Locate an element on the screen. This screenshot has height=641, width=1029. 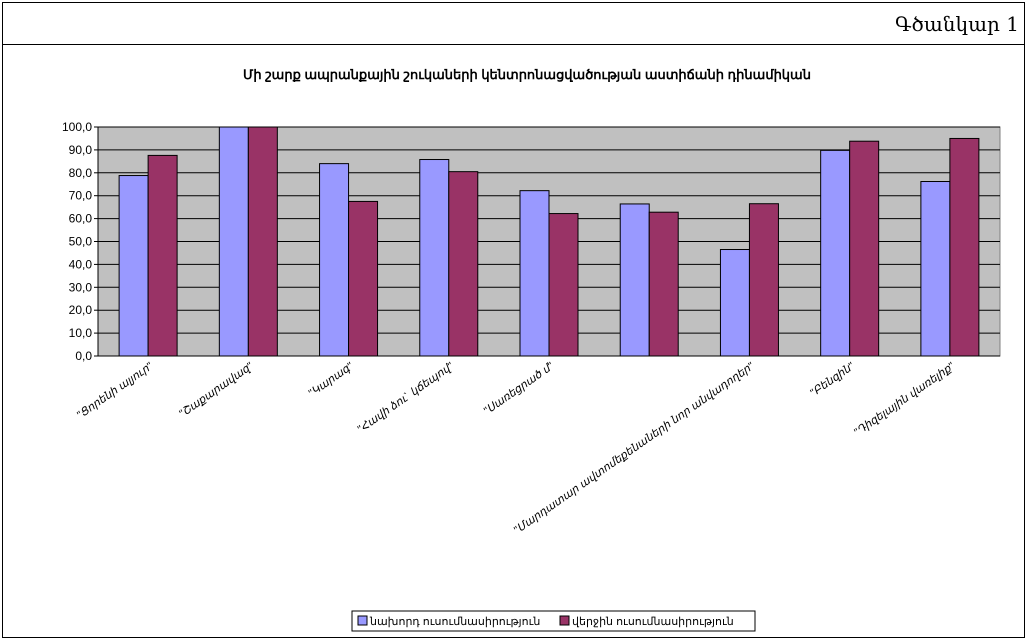
x-category-label: "Կարագ" is located at coordinates (331, 380).